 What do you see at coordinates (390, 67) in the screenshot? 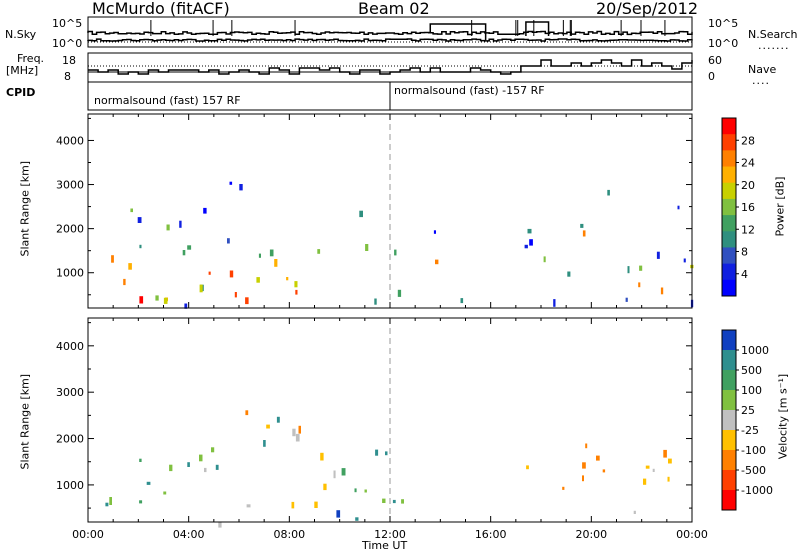
I see `freq-panel-frame` at bounding box center [390, 67].